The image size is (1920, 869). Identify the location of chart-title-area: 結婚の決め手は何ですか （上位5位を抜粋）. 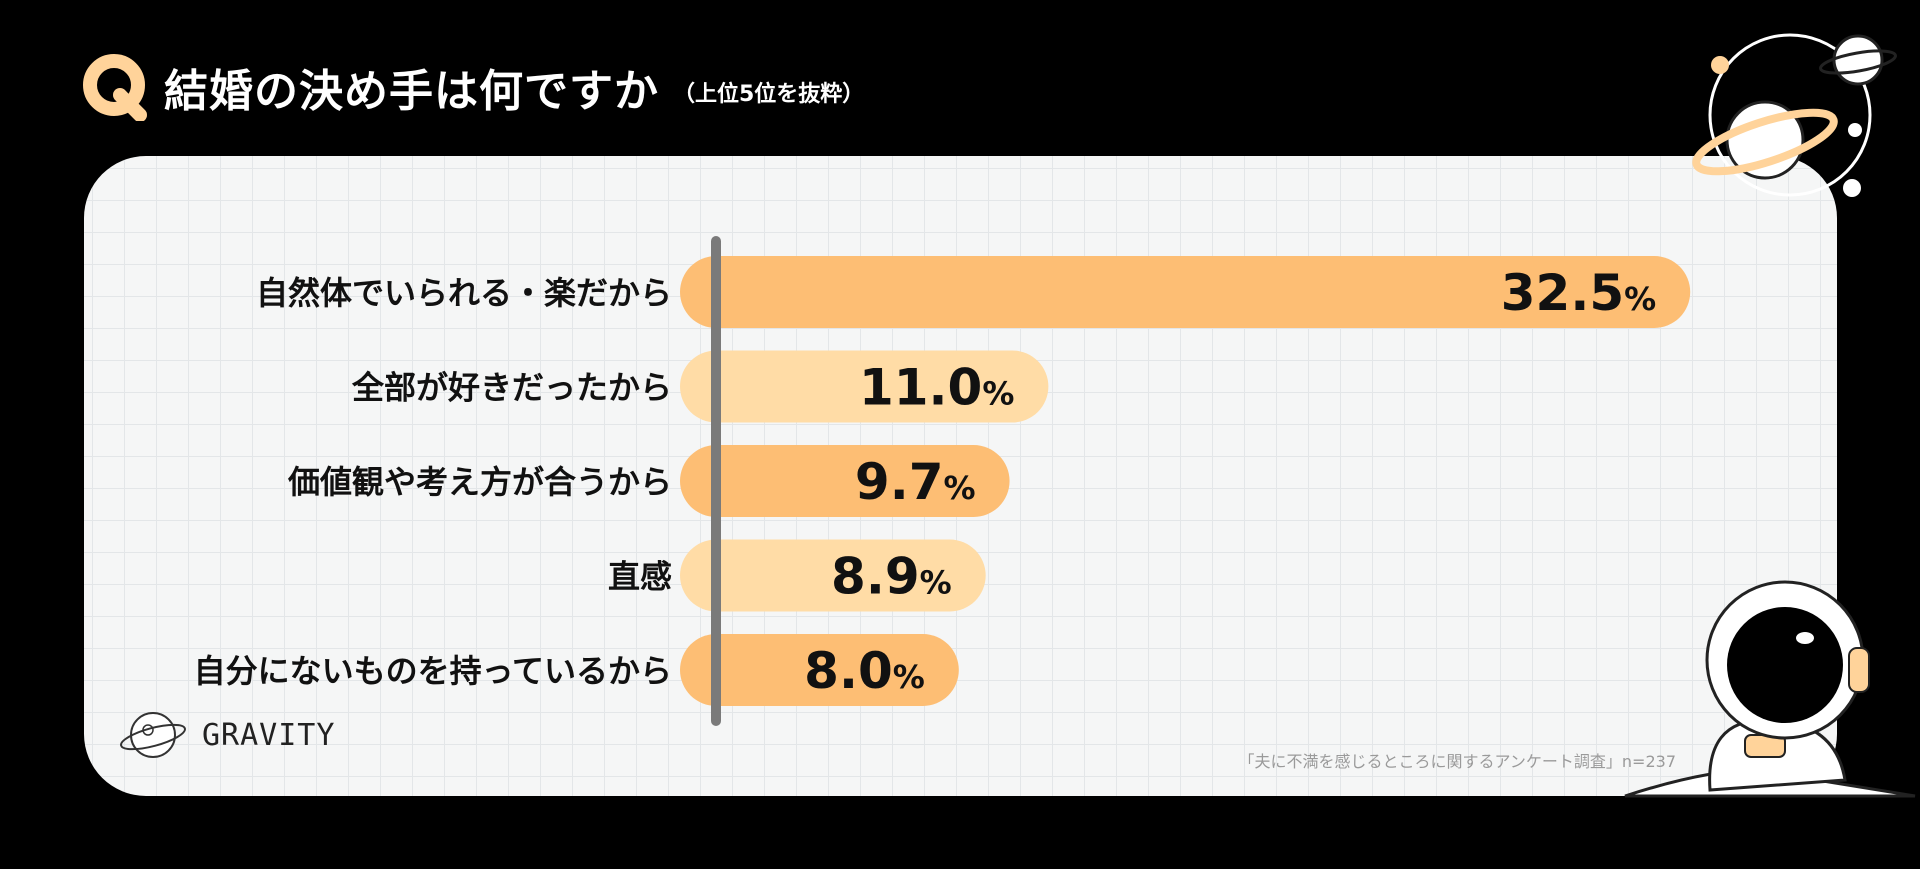
(473, 87).